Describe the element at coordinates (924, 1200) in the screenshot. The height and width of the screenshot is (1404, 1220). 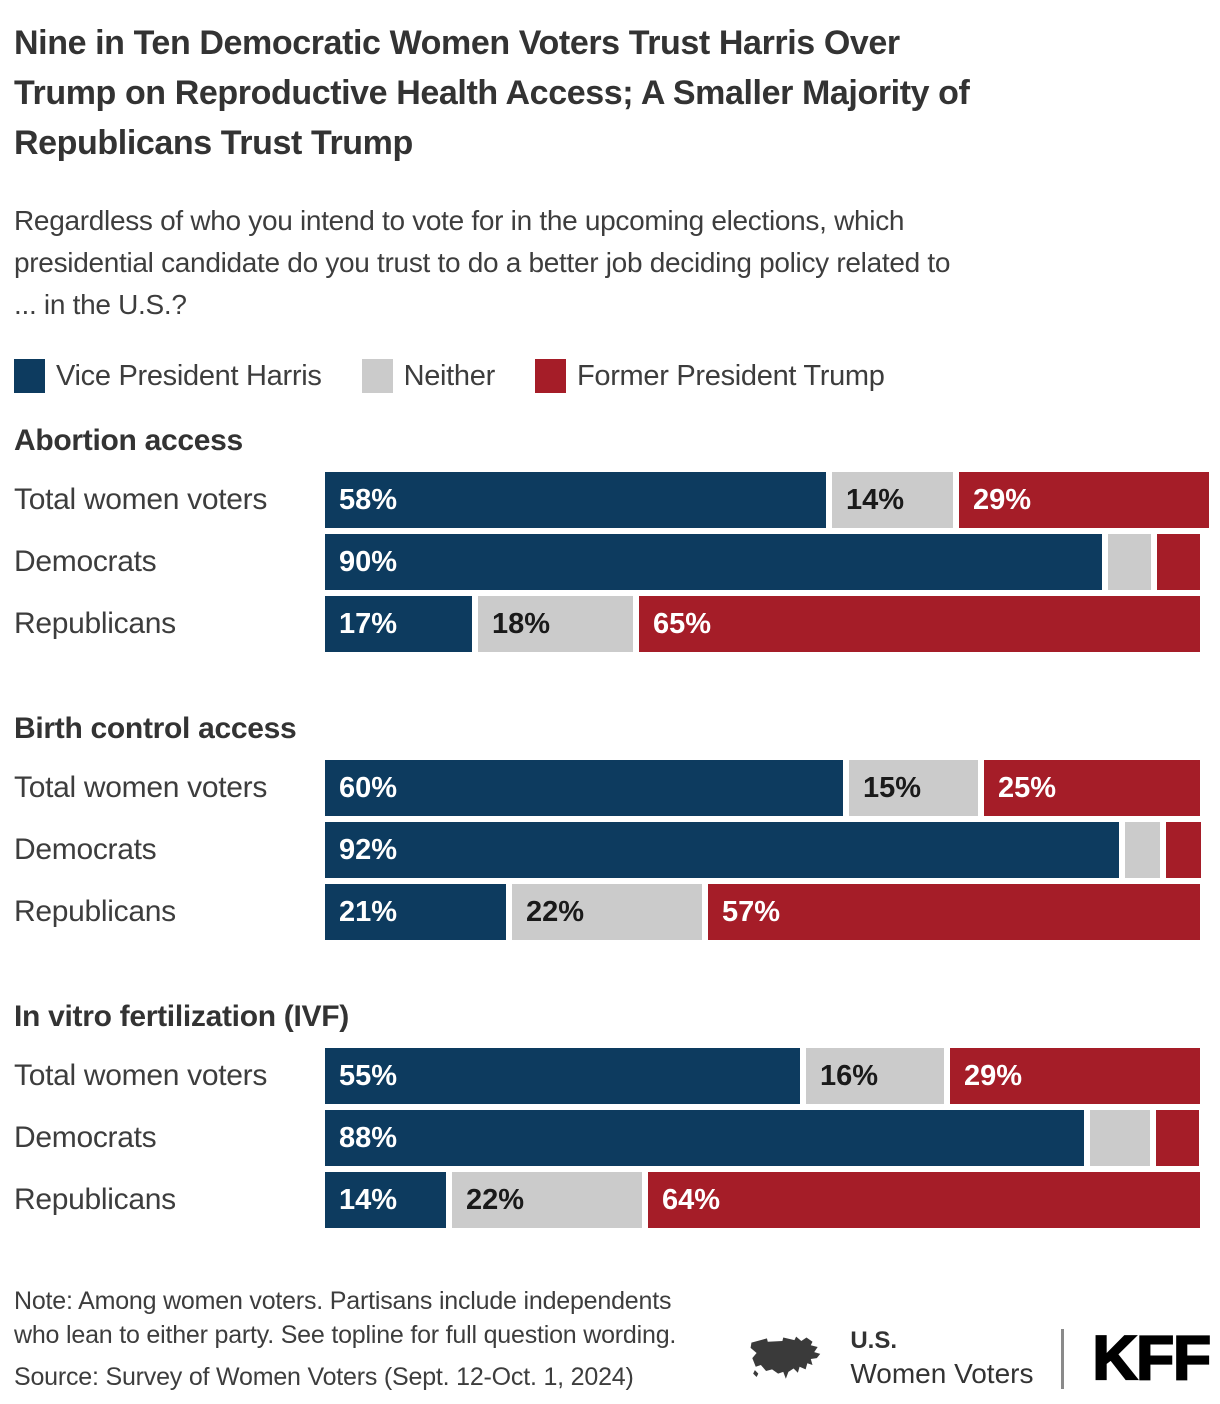
I see `bar-segment-trump: 64%` at that location.